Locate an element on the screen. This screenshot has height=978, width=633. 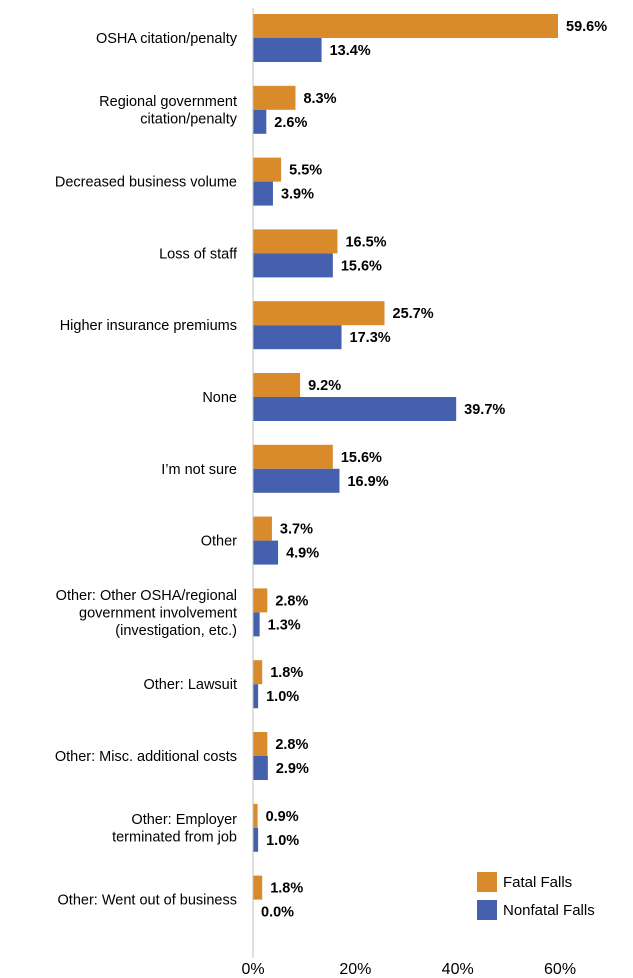
category-label: I’m not sure is located at coordinates (199, 470).